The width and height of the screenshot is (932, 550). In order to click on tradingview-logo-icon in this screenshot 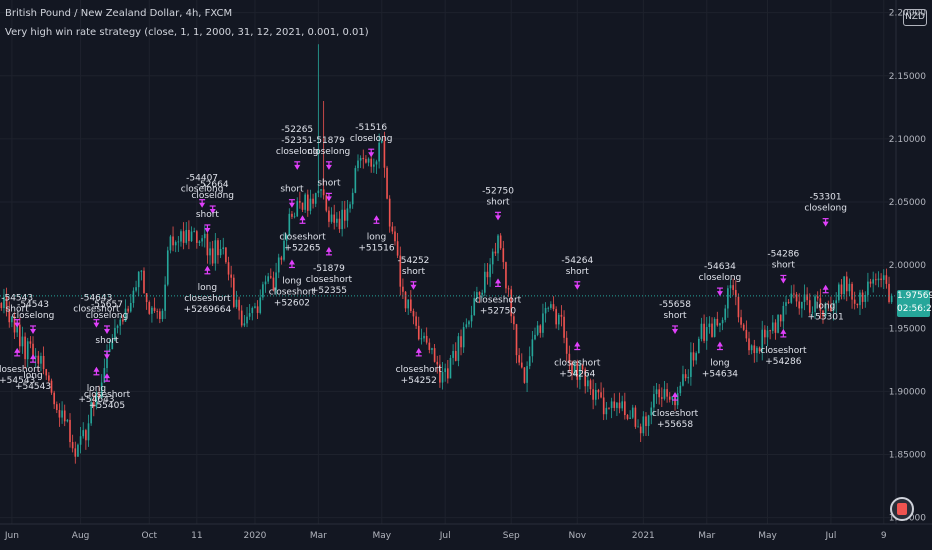, I will do `click(902, 509)`.